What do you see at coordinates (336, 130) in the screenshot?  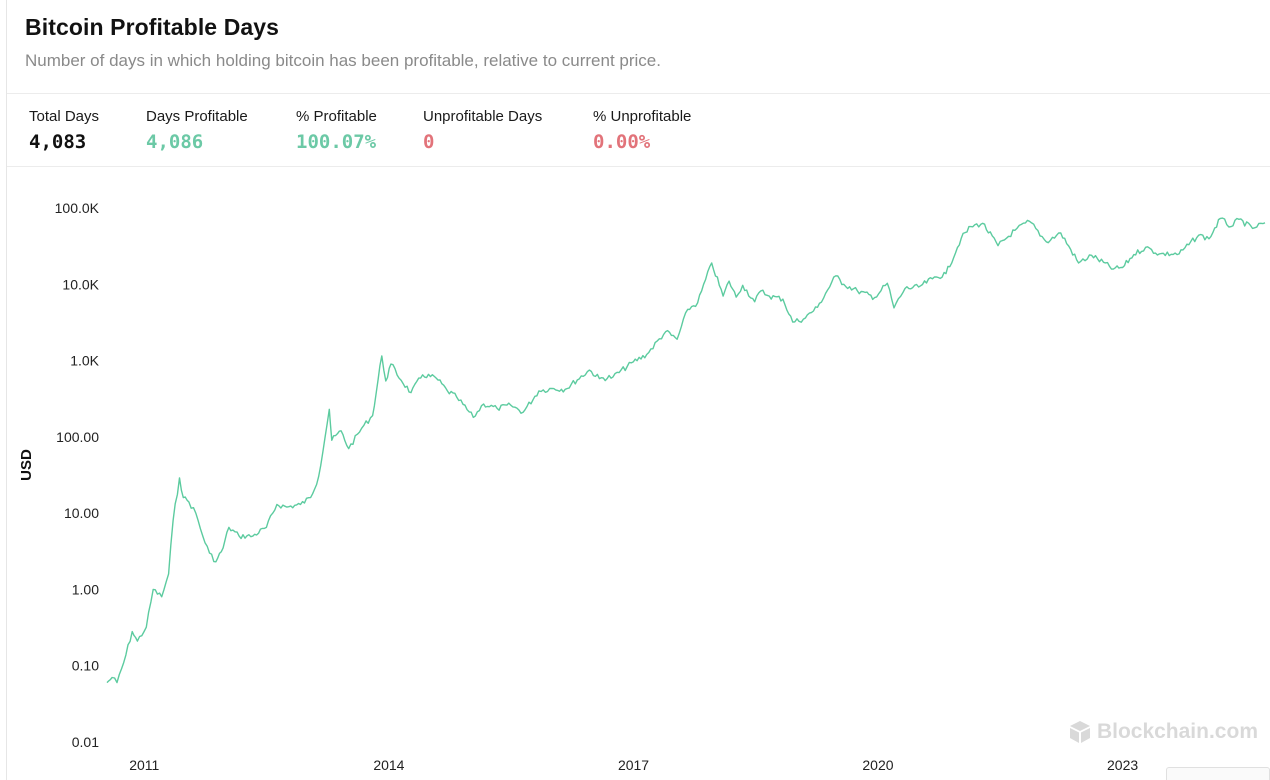 I see `stat-percent-profitable: % Profitable 100.07%` at bounding box center [336, 130].